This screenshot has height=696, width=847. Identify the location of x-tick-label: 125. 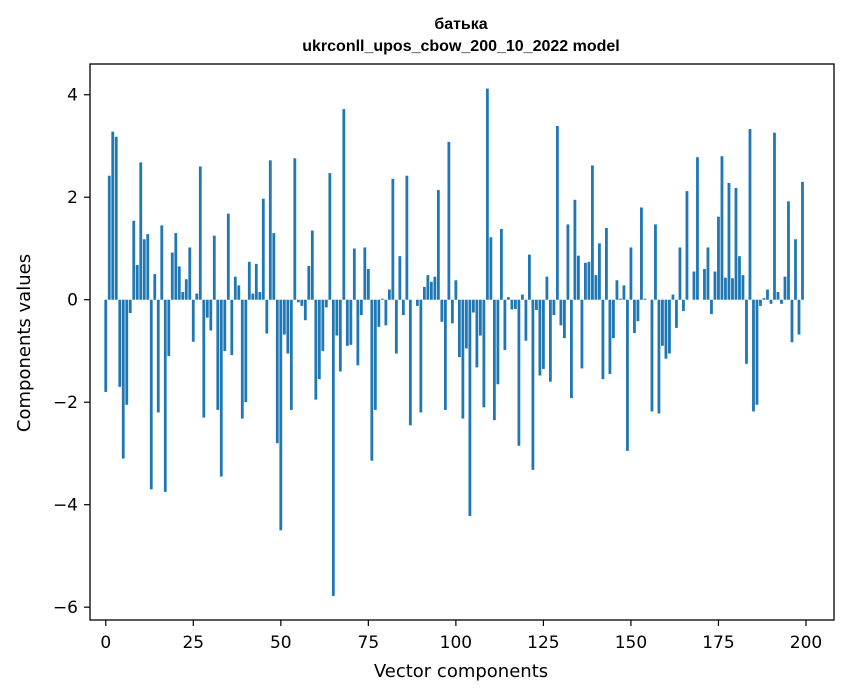
(543, 643).